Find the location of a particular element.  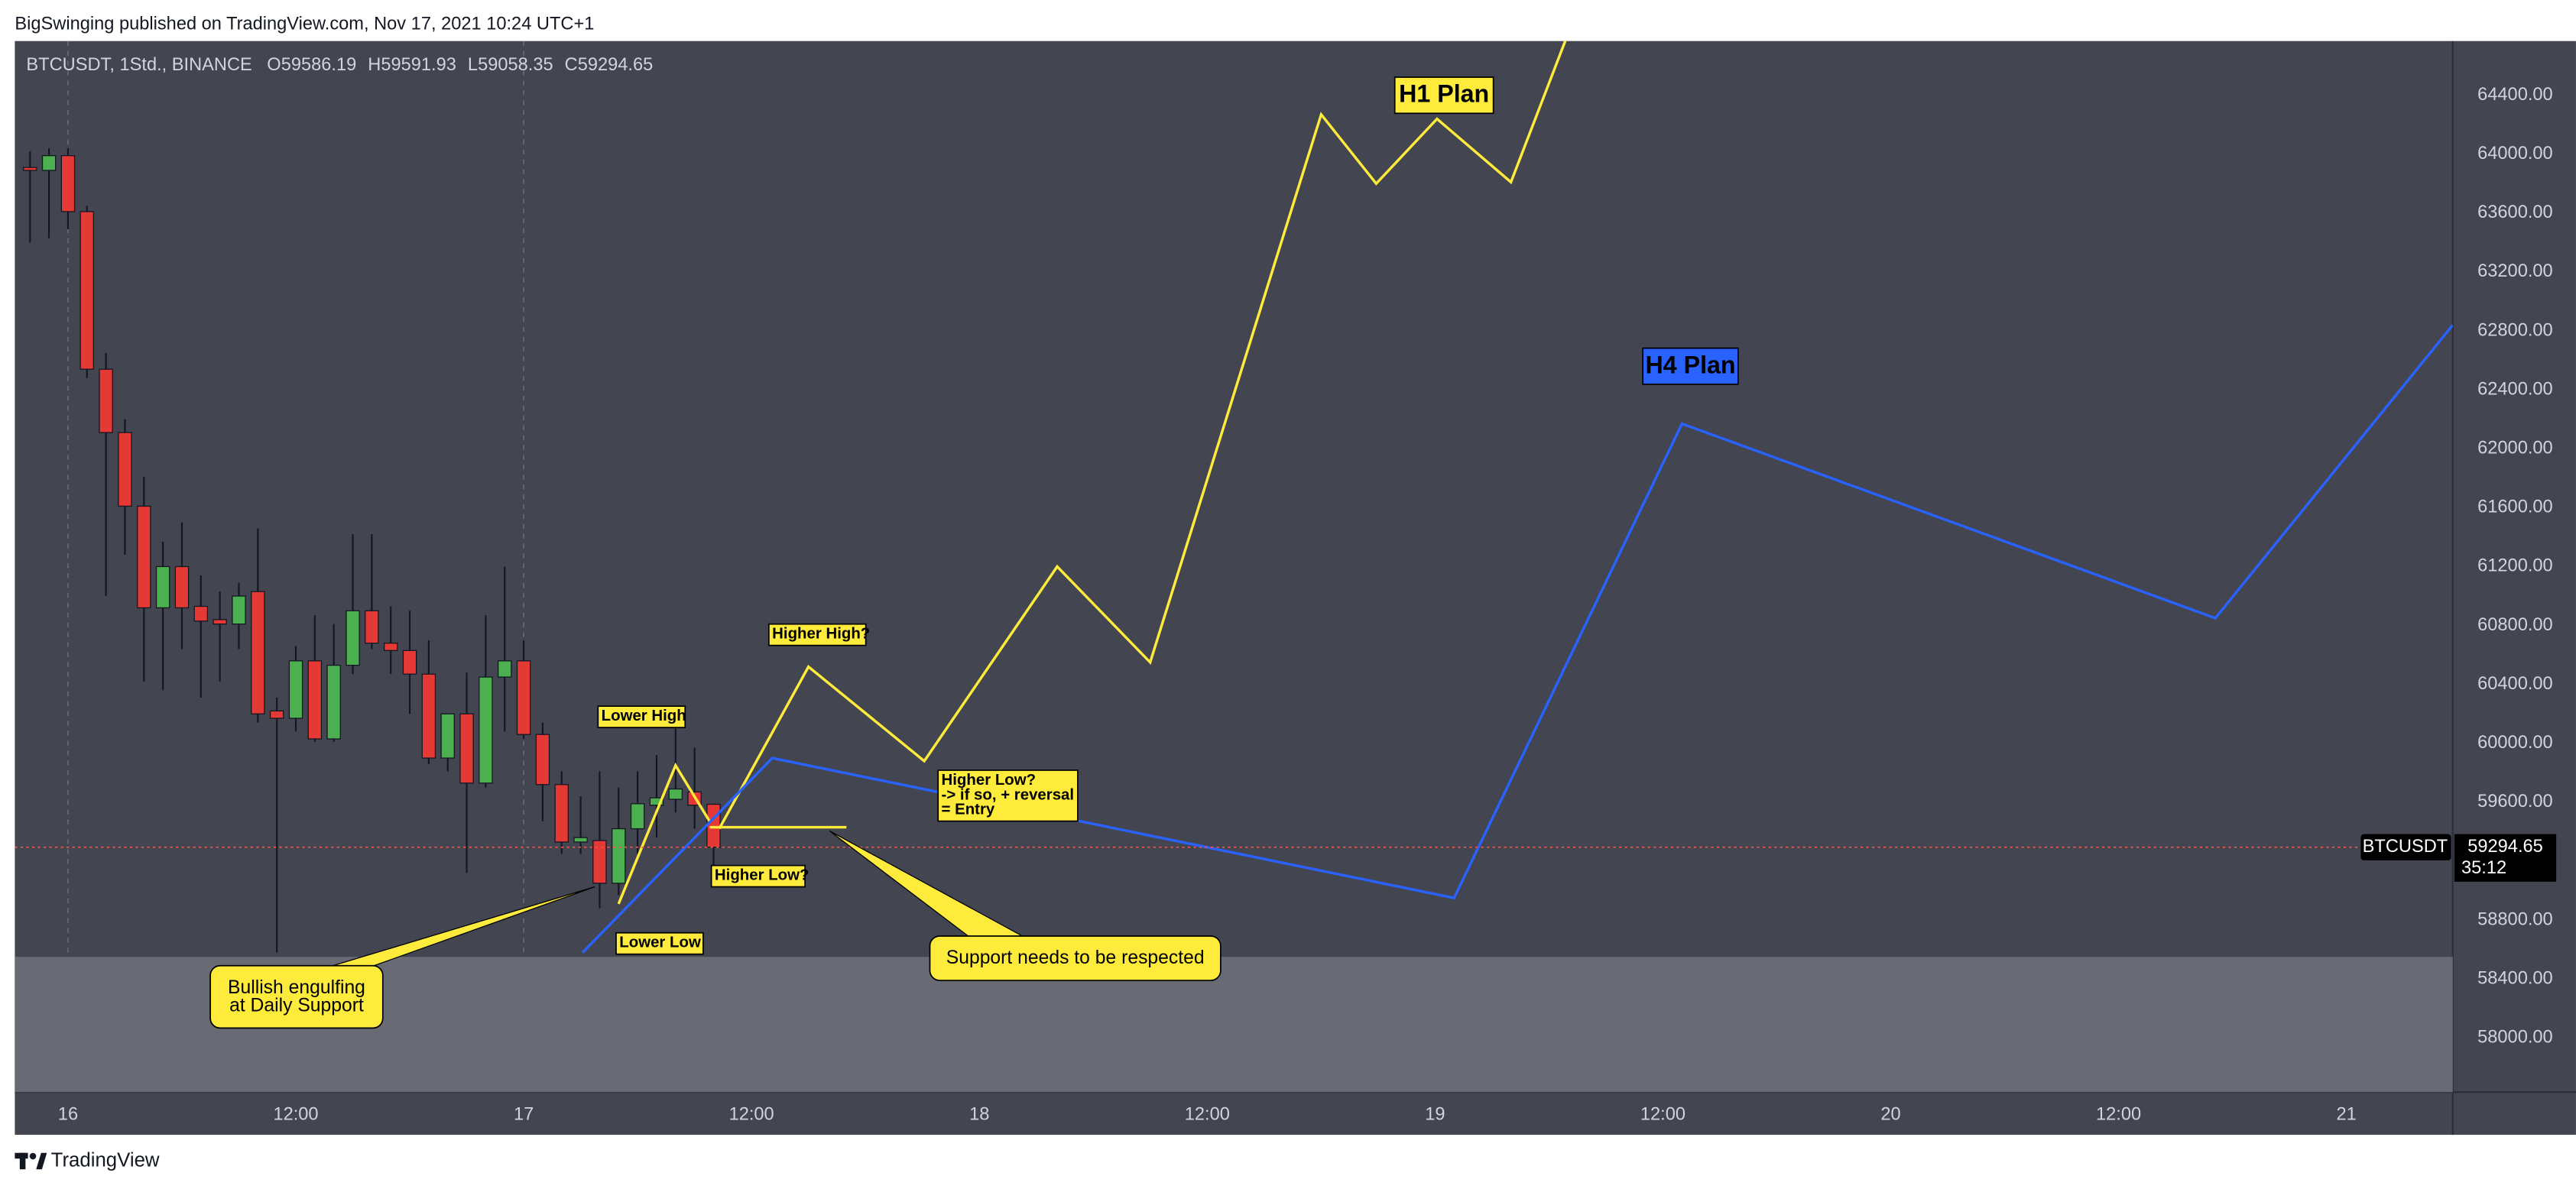

y-tick-label: 62000.00 is located at coordinates (2515, 448).